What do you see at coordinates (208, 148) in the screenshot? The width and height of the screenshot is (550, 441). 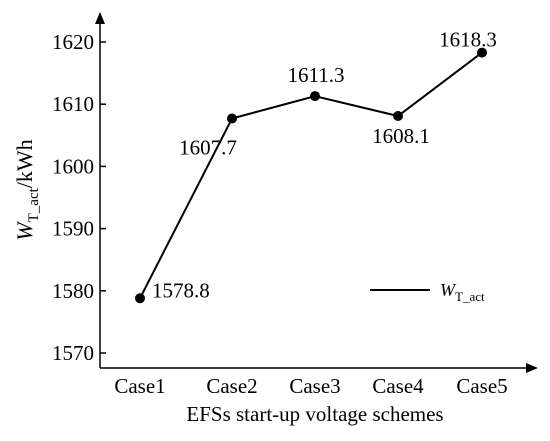 I see `data-label: 1607.7` at bounding box center [208, 148].